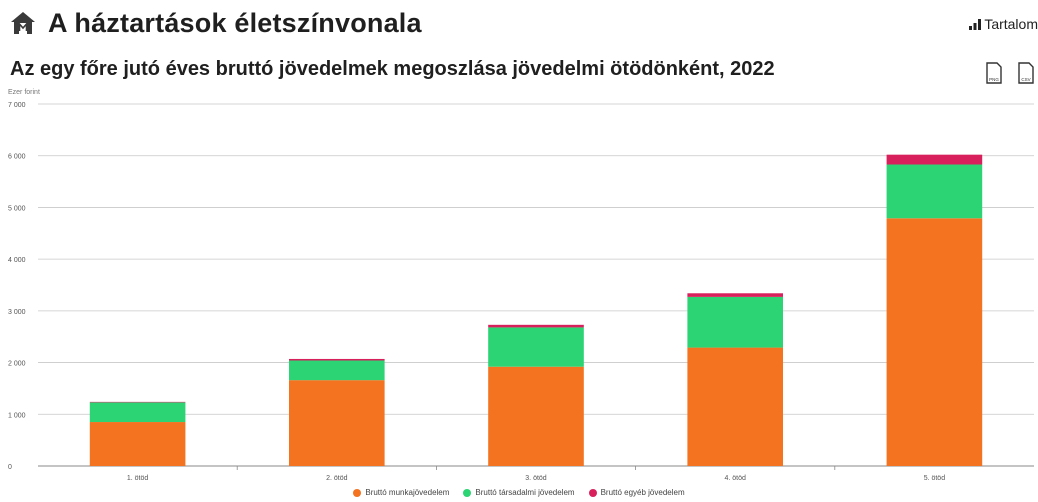 The image size is (1038, 502). Describe the element at coordinates (1025, 79) in the screenshot. I see `csv-export-label: CSV` at that location.